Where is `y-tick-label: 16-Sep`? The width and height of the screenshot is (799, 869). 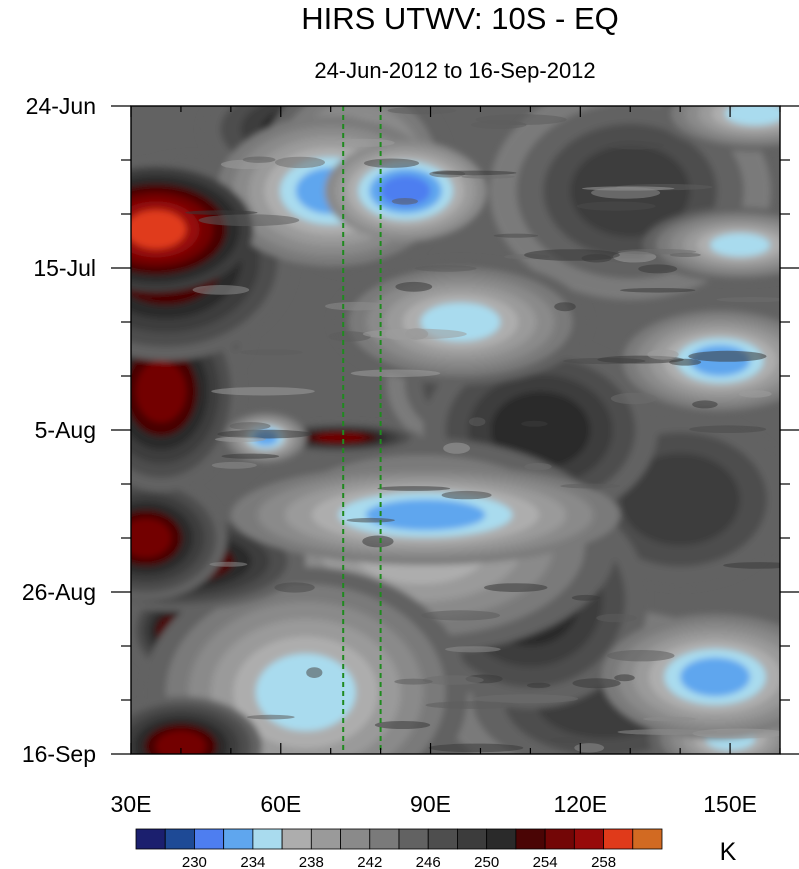
y-tick-label: 16-Sep is located at coordinates (59, 754).